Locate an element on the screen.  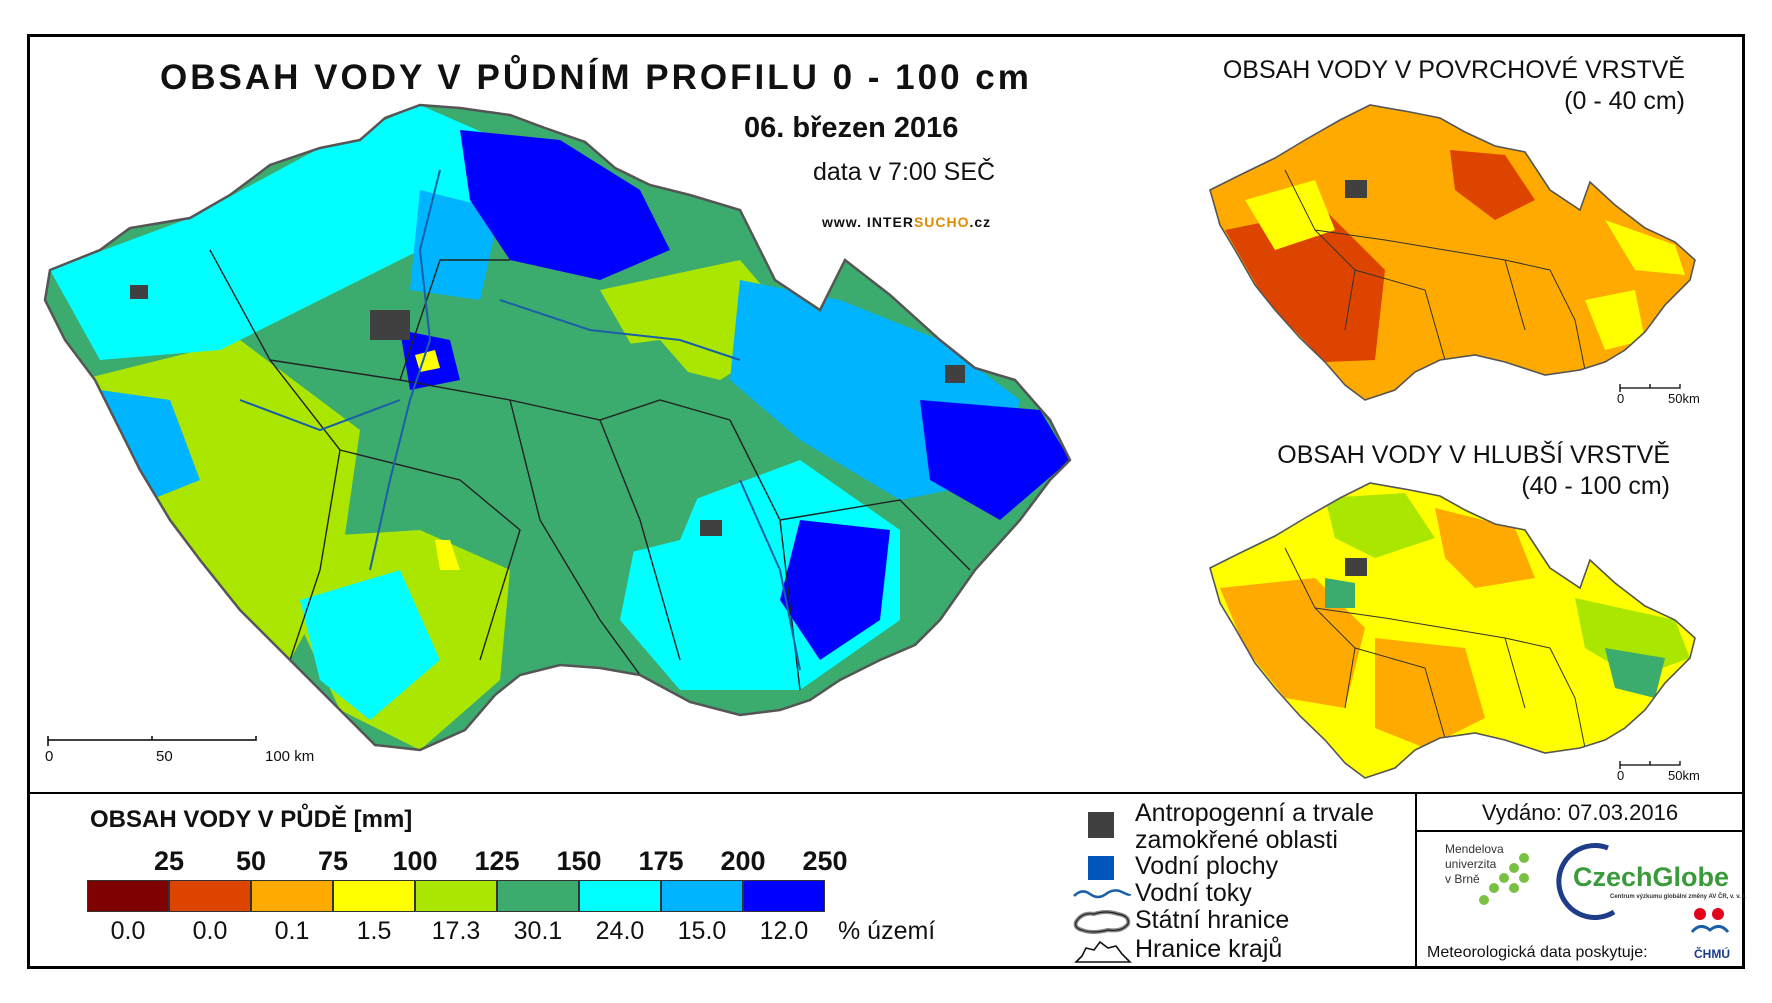
mendelu-dots-icon is located at coordinates (1504, 879).